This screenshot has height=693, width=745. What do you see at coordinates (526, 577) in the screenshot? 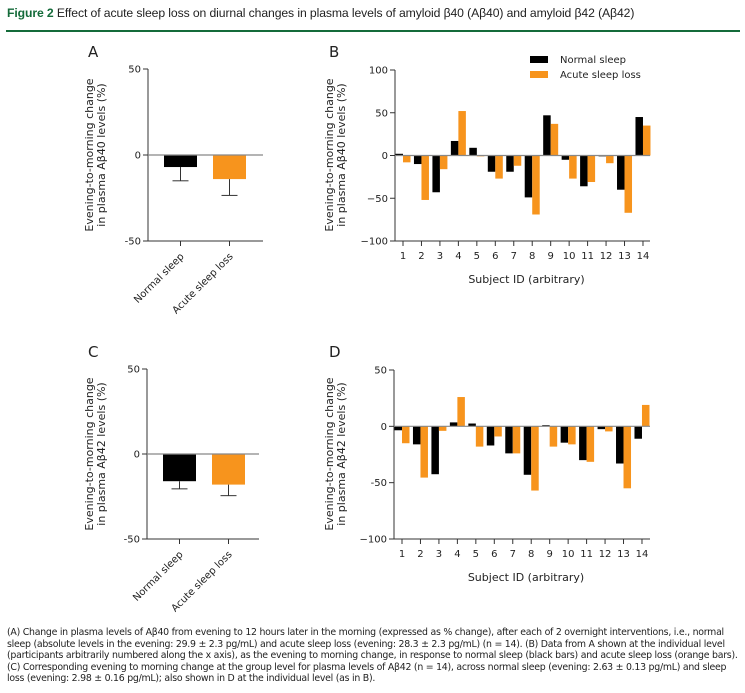
I see `panel-d-x-axis-title: Subject ID (arbitrary)` at bounding box center [526, 577].